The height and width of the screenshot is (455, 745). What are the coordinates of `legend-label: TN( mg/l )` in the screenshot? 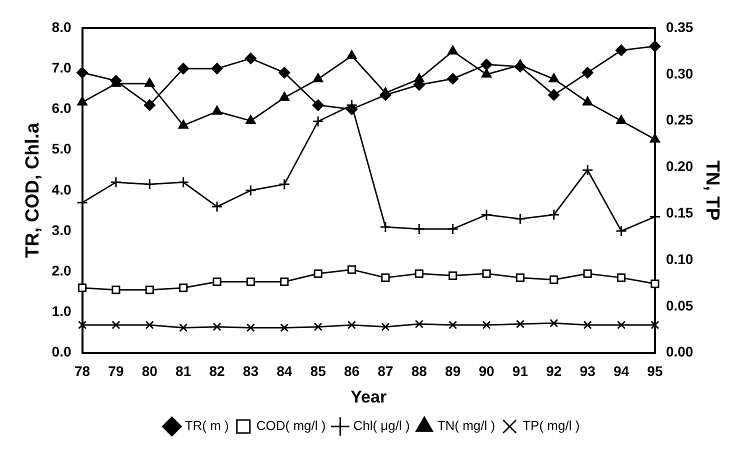 It's located at (466, 426).